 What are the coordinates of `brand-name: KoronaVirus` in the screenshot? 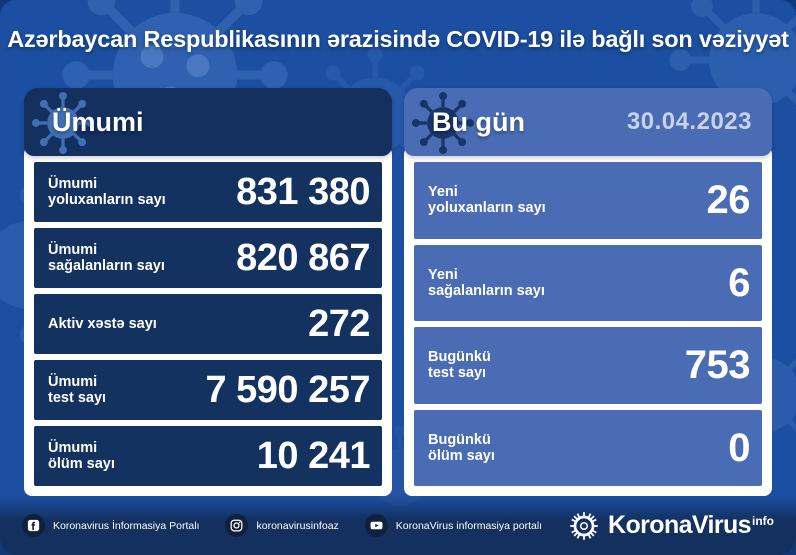 It's located at (680, 525).